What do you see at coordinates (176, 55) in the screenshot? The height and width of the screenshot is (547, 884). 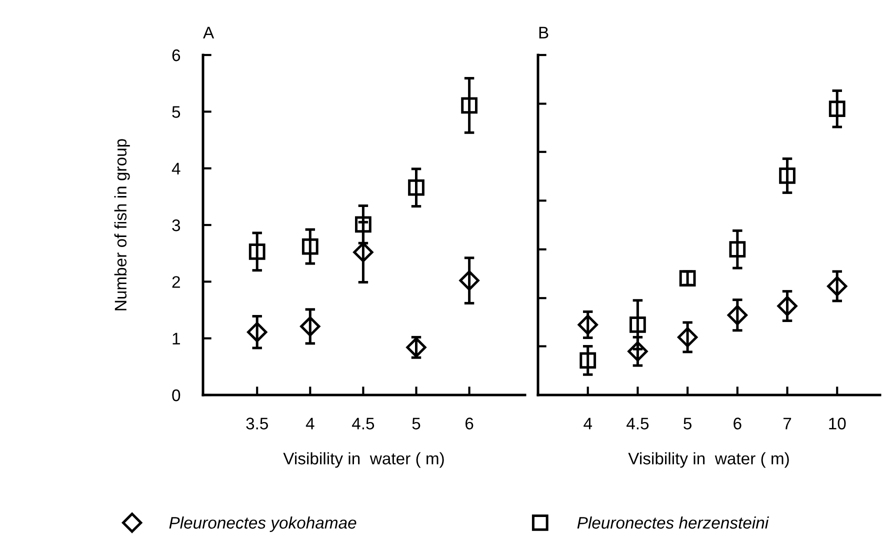 I see `y-tick-label: 6` at bounding box center [176, 55].